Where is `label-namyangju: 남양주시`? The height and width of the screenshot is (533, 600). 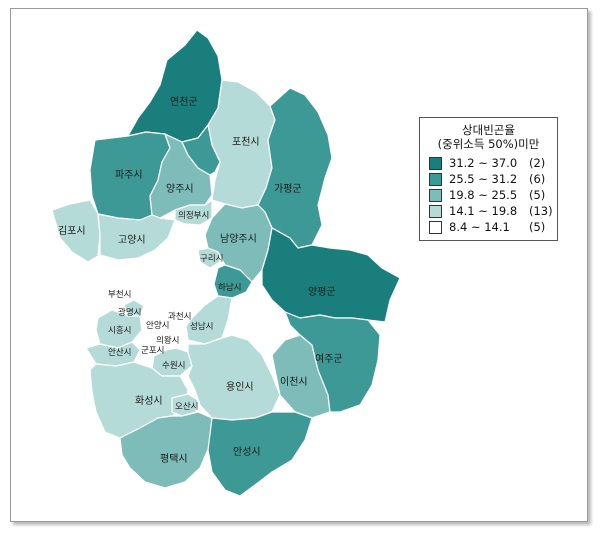 label-namyangju: 남양주시 is located at coordinates (238, 239).